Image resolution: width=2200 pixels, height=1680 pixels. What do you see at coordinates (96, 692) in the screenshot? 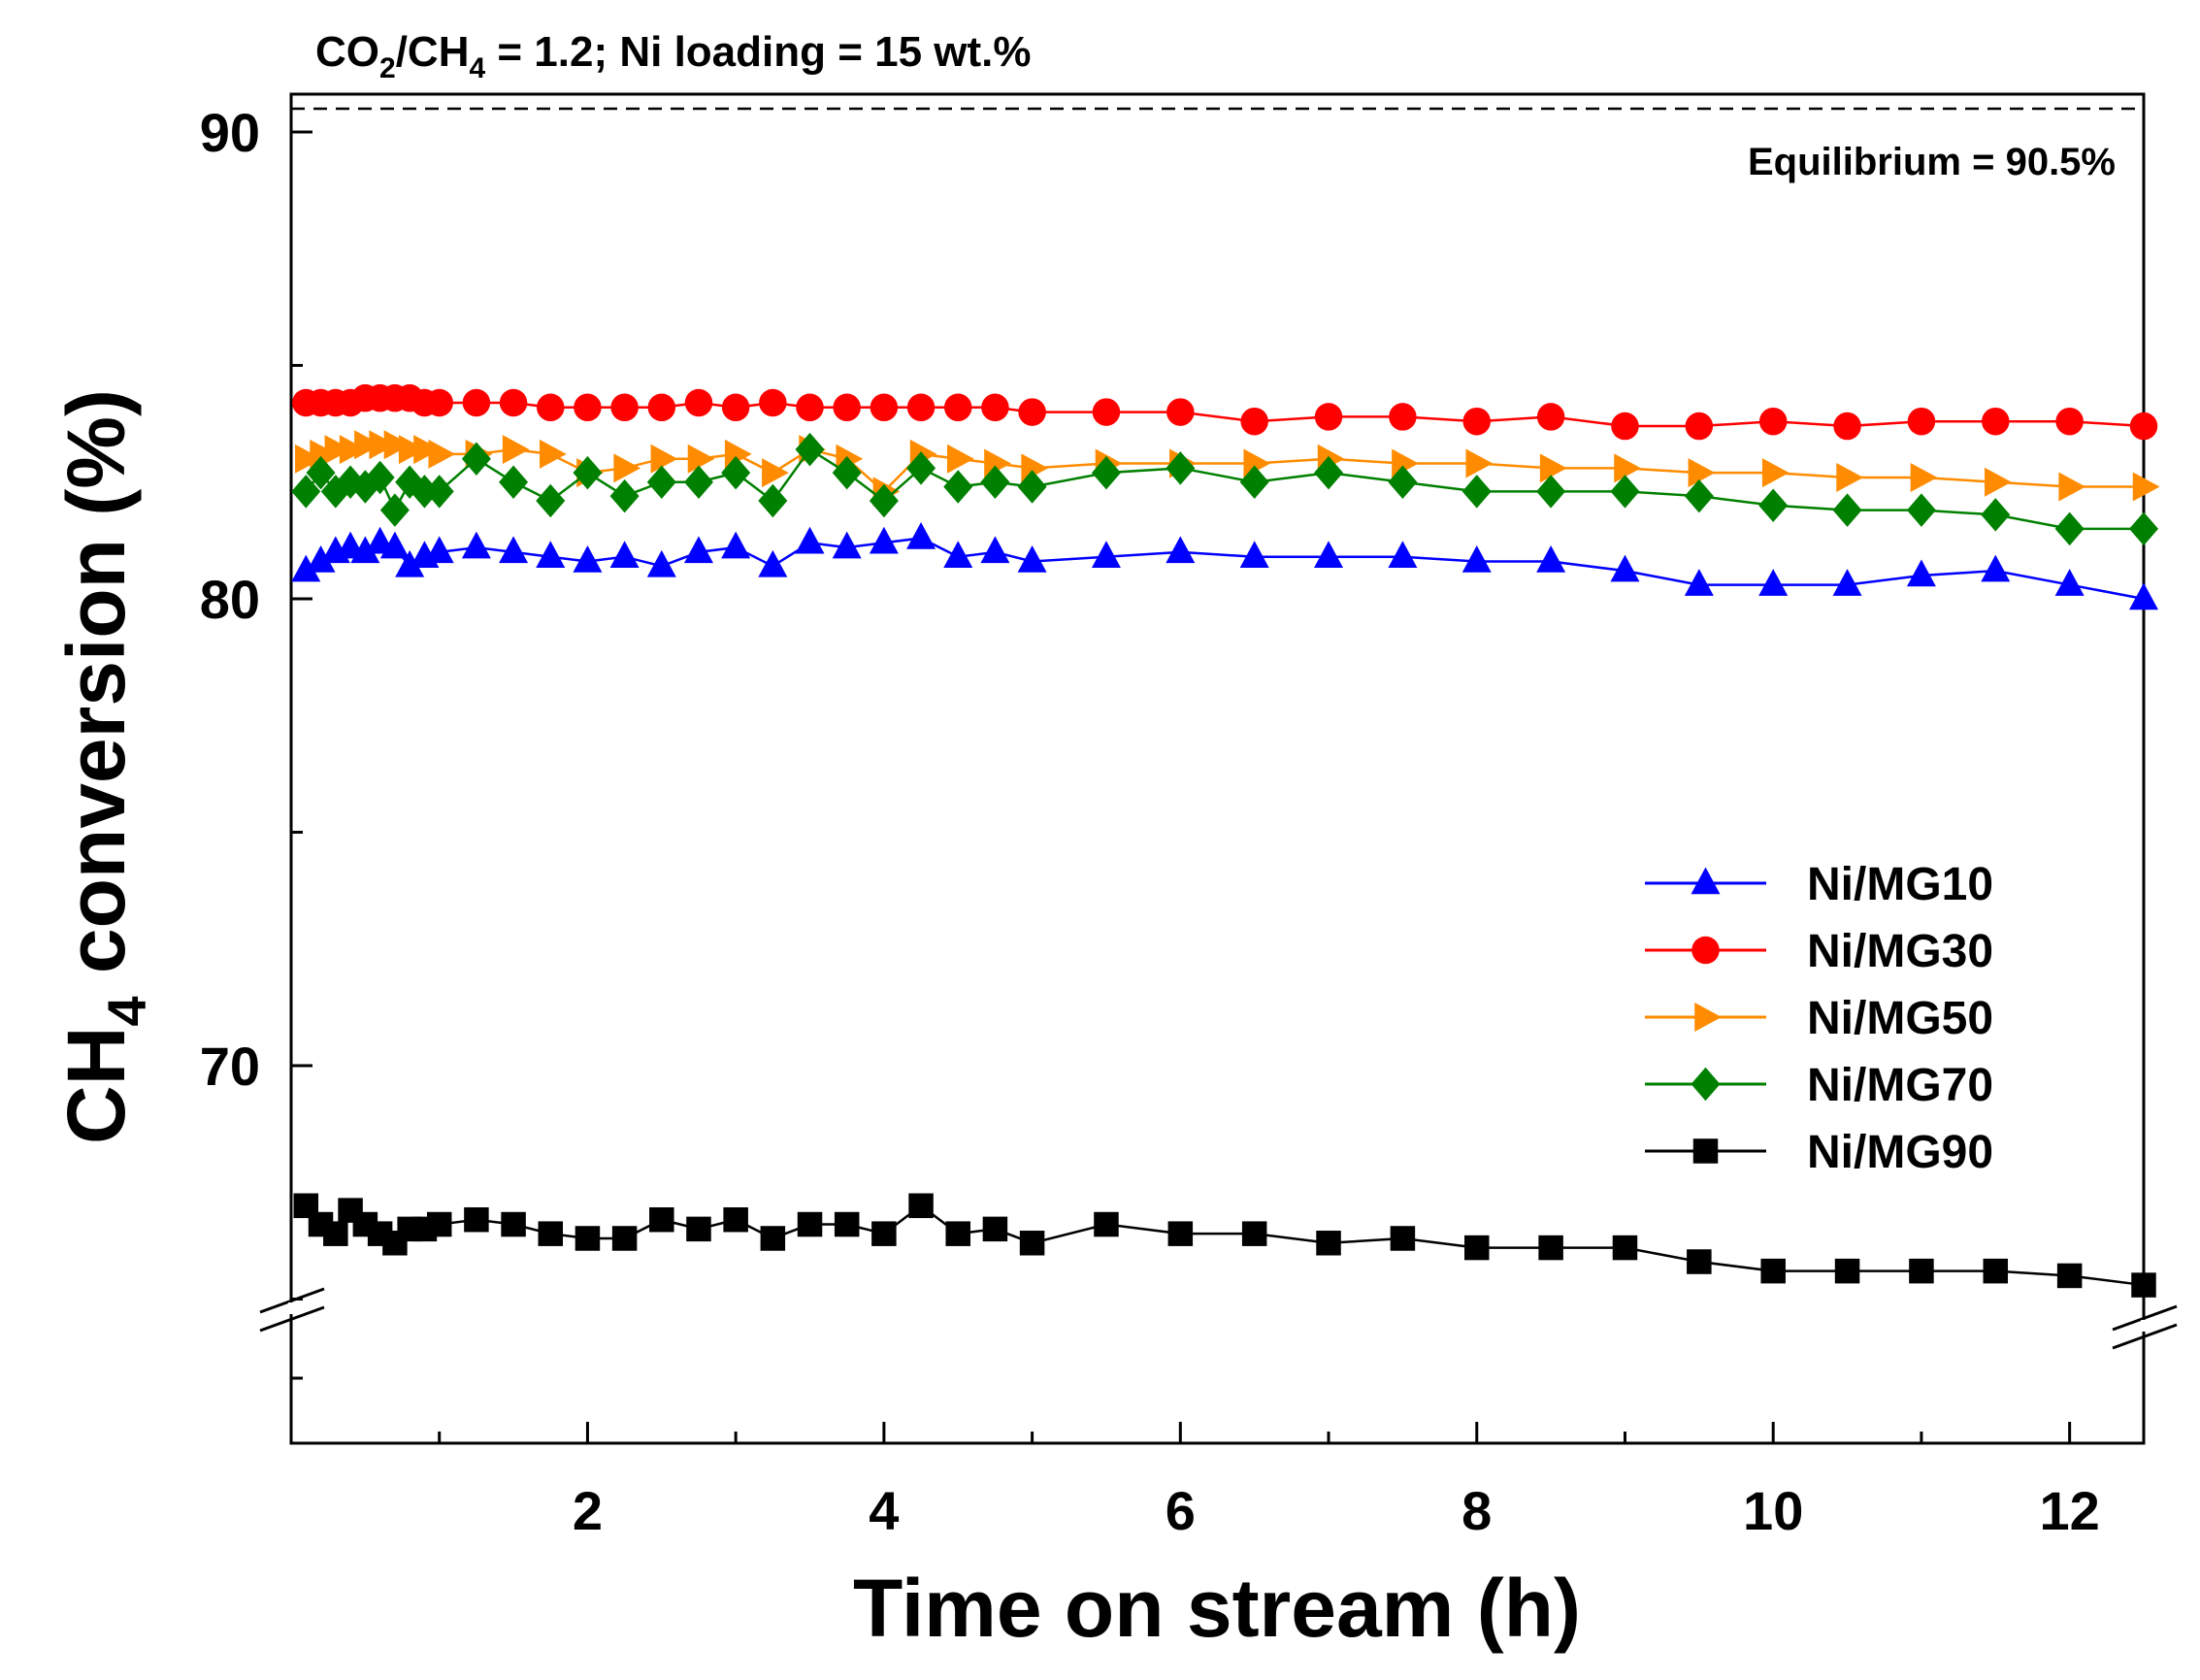
I see `y-axis-label-part: conversion (%)` at bounding box center [96, 692].